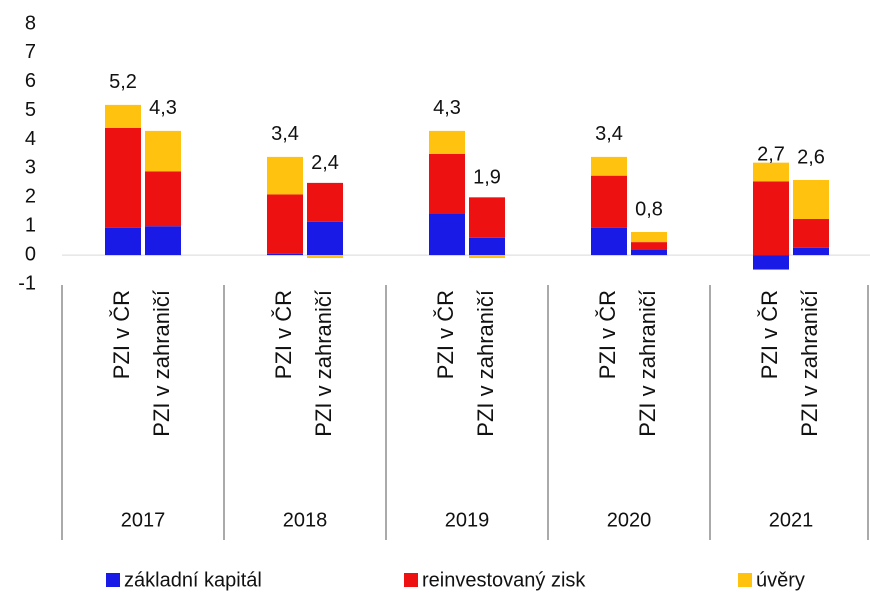 The image size is (870, 597). I want to click on legend-label: úvěry, so click(780, 580).